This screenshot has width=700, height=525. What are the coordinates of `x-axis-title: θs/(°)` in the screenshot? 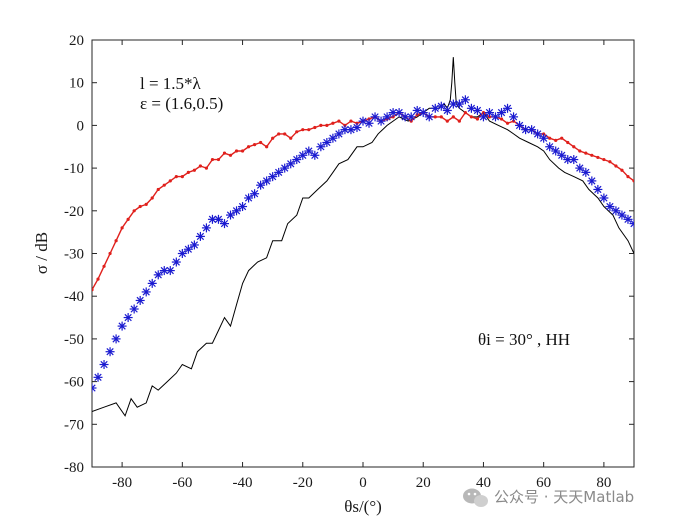 It's located at (363, 506).